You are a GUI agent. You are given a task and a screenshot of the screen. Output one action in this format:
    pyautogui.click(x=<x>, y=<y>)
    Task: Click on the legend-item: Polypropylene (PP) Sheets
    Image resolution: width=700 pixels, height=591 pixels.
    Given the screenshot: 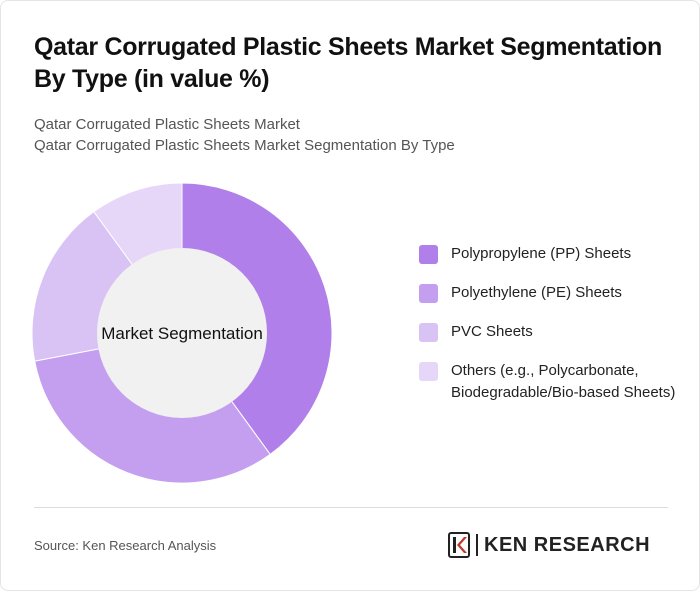 What is the action you would take?
    pyautogui.click(x=549, y=254)
    